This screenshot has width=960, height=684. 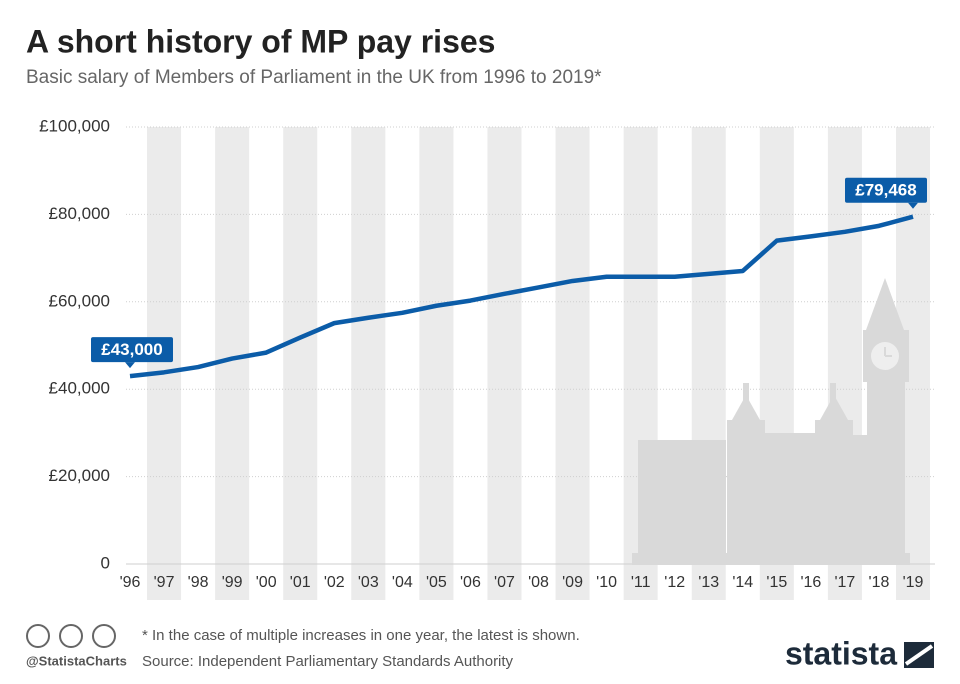 What do you see at coordinates (130, 582) in the screenshot?
I see `x-tick-label: '96` at bounding box center [130, 582].